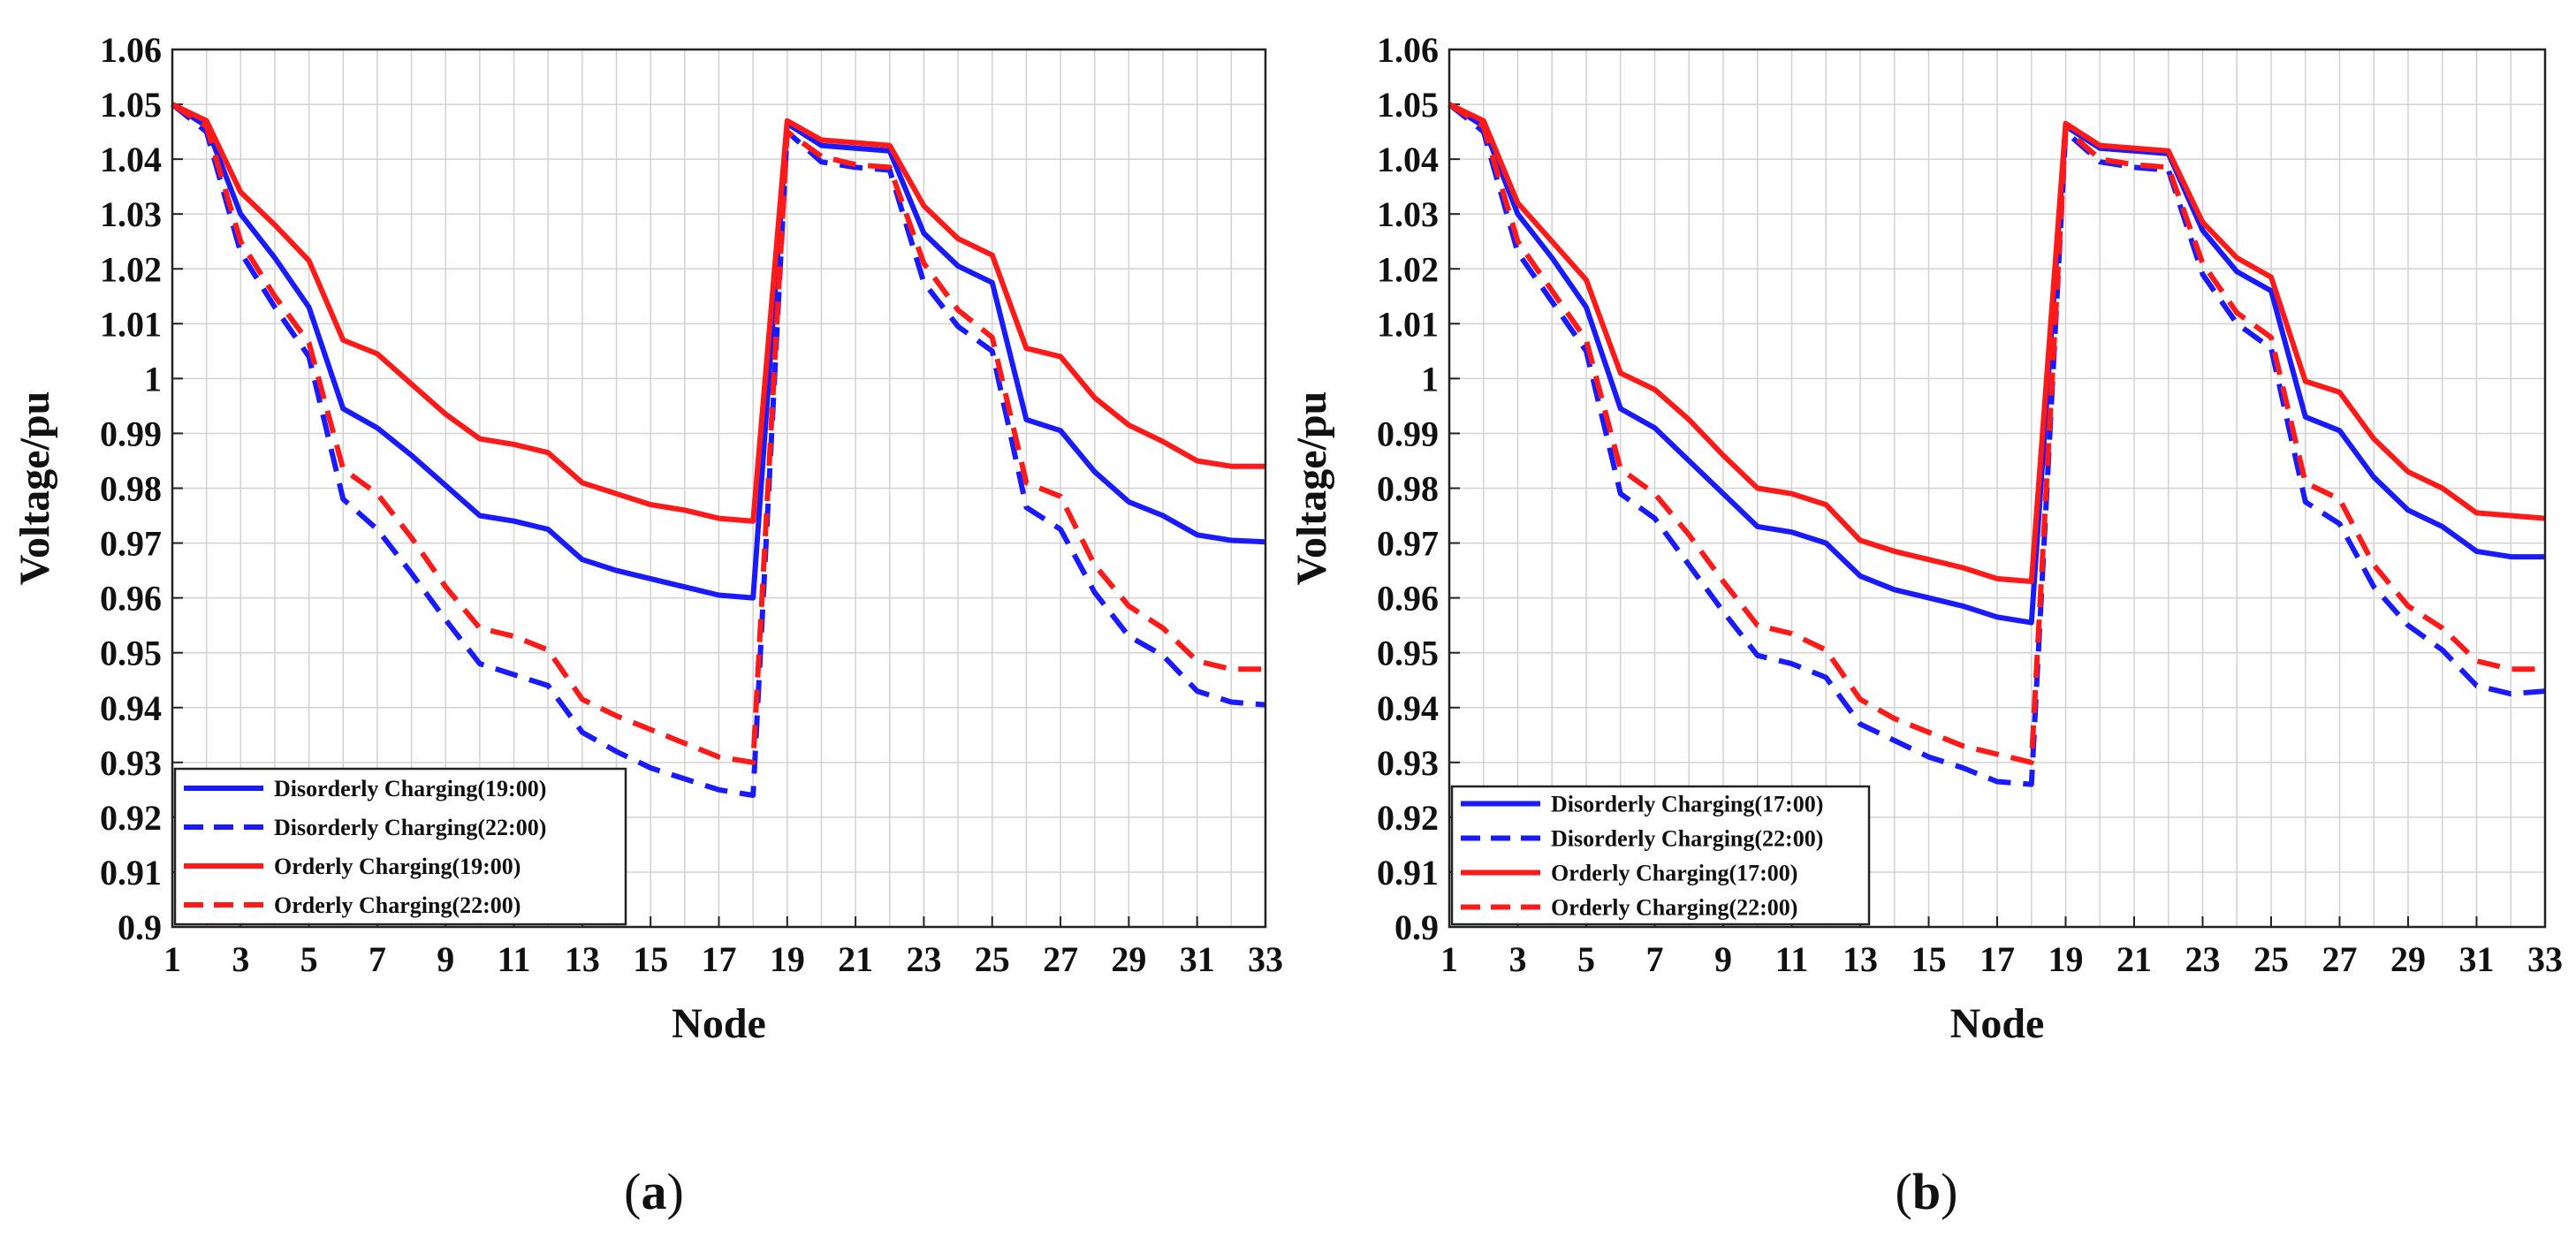 This screenshot has height=1238, width=2576. Describe the element at coordinates (1687, 805) in the screenshot. I see `legend-label: Disorderly Charging(17:00)` at that location.